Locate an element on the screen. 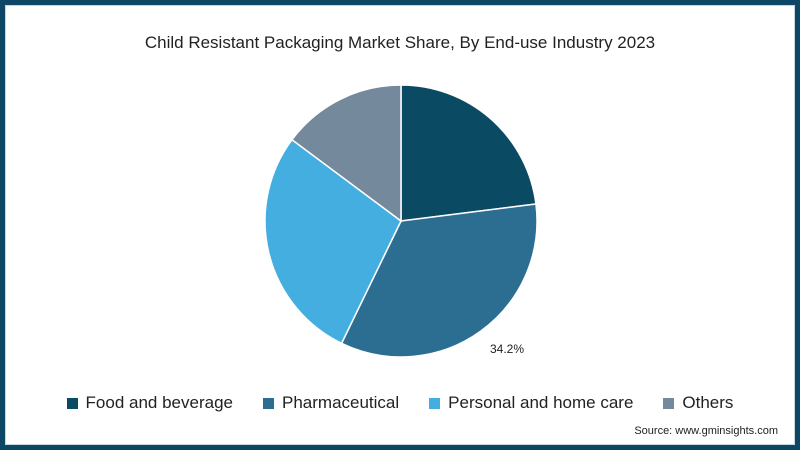  pie-slice-others is located at coordinates (346, 153).